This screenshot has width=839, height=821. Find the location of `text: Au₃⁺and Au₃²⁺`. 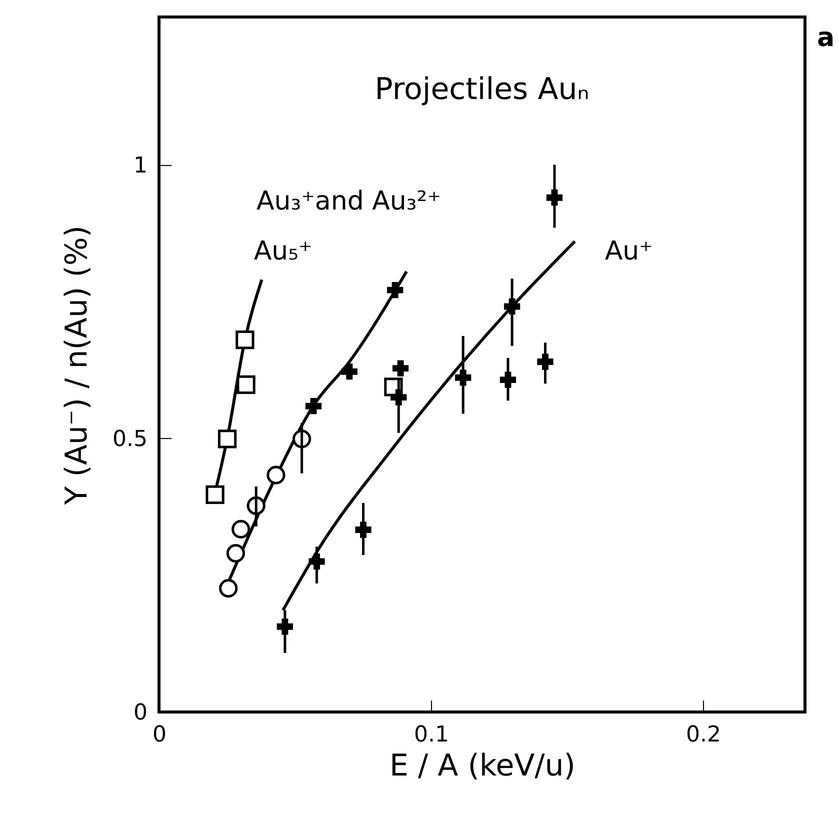

text: Au₃⁺and Au₃²⁺ is located at coordinates (348, 201).